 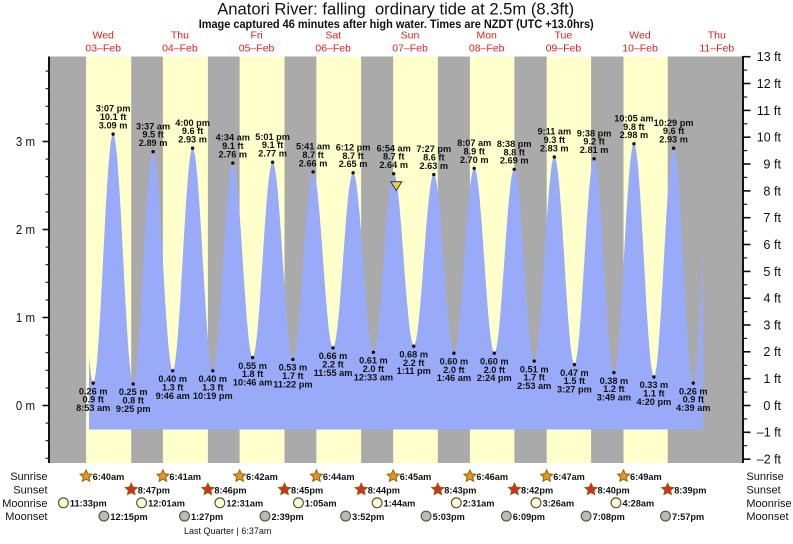 What do you see at coordinates (633, 127) in the screenshot?
I see `svg-text: 9.8 ft` at bounding box center [633, 127].